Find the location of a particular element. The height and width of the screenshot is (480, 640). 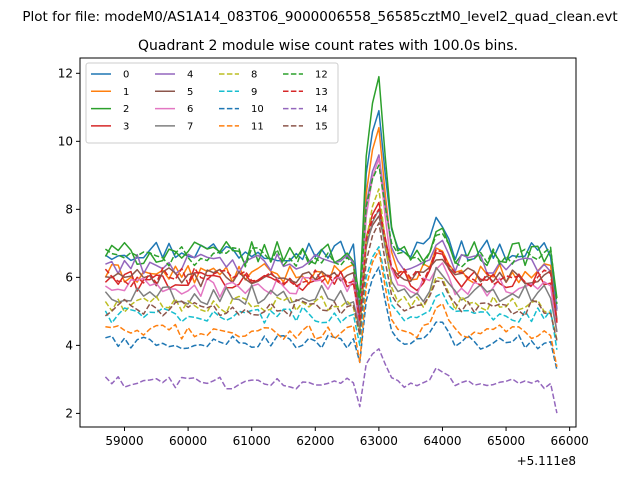

legend-label-4: 4 is located at coordinates (190, 75).